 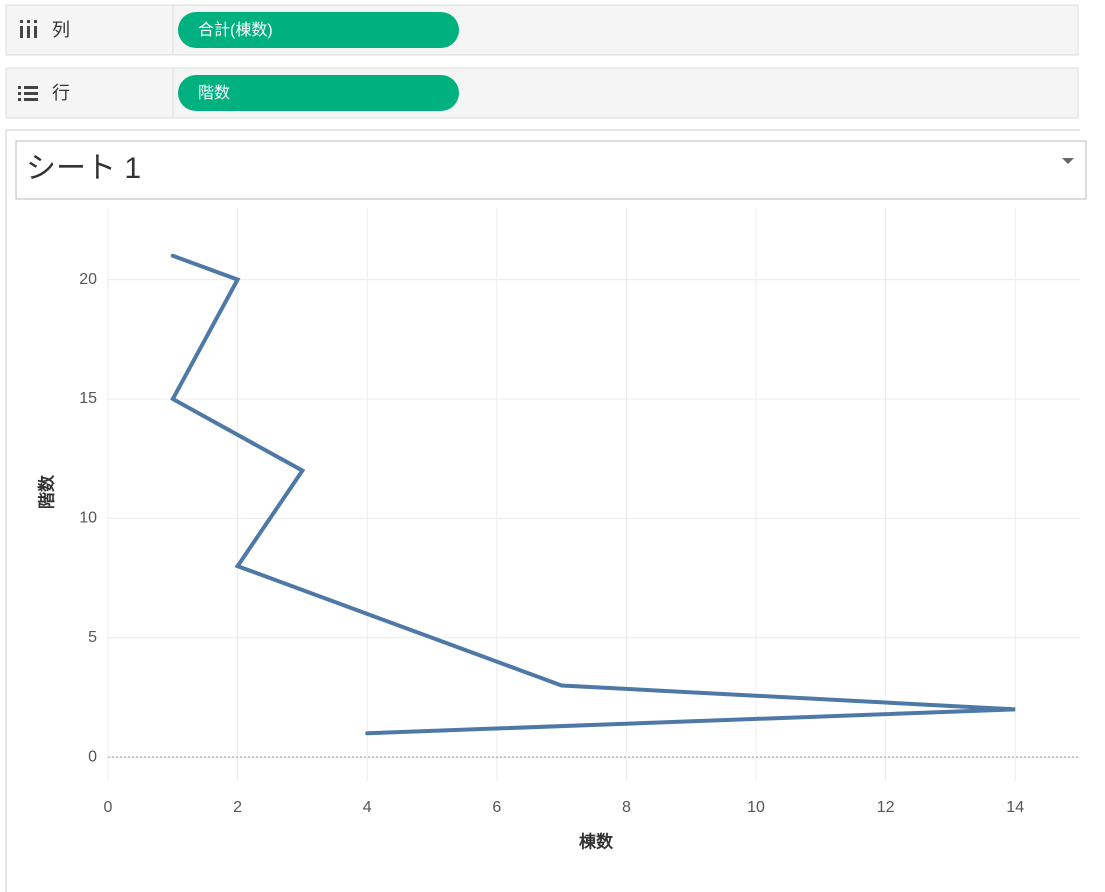 What do you see at coordinates (367, 807) in the screenshot?
I see `x-tick-label: 4` at bounding box center [367, 807].